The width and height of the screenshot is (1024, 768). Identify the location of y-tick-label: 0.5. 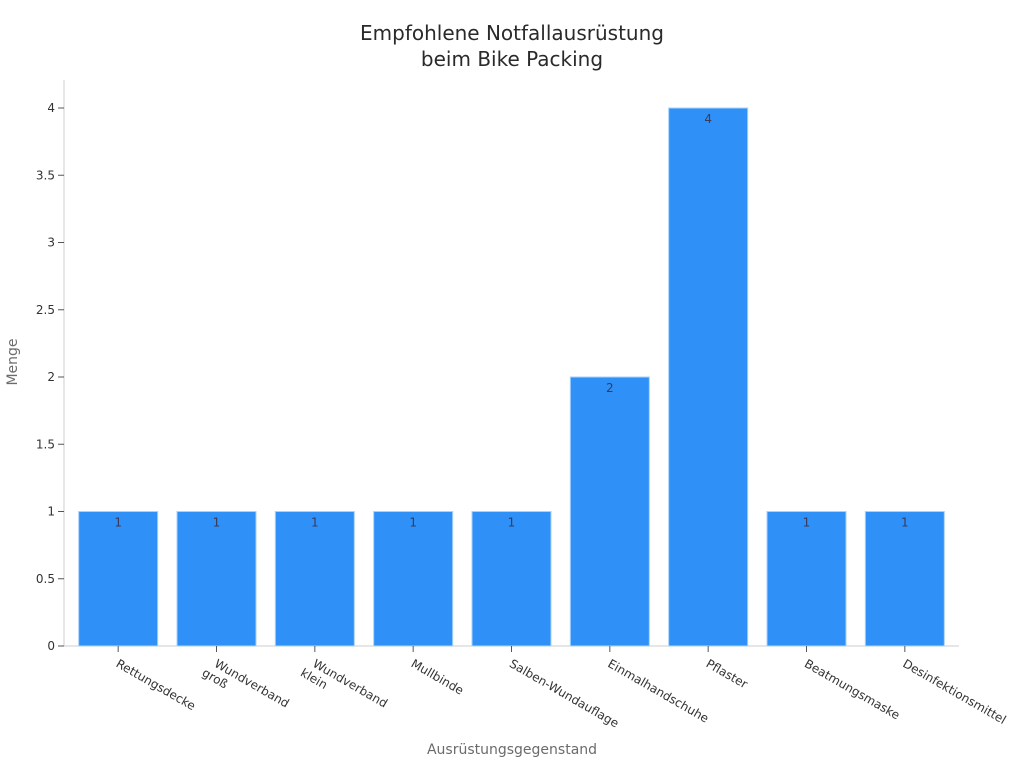
(45, 579).